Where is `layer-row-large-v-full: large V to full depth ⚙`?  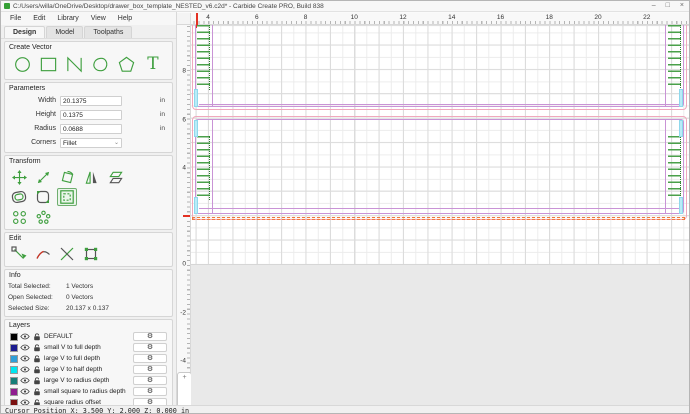 layer-row-large-v-full: large V to full depth ⚙ is located at coordinates (88, 358).